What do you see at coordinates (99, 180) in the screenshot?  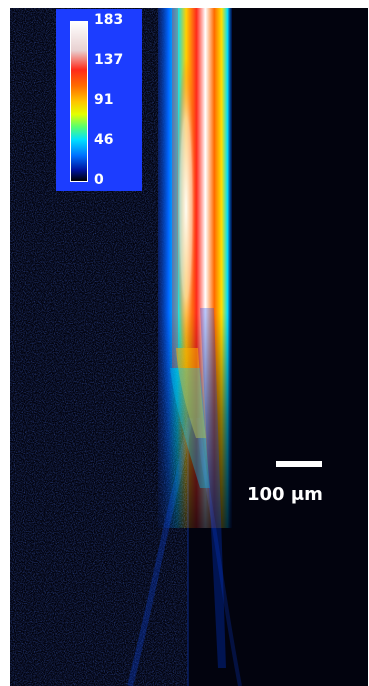 I see `colorbar-min-label: 0` at bounding box center [99, 180].